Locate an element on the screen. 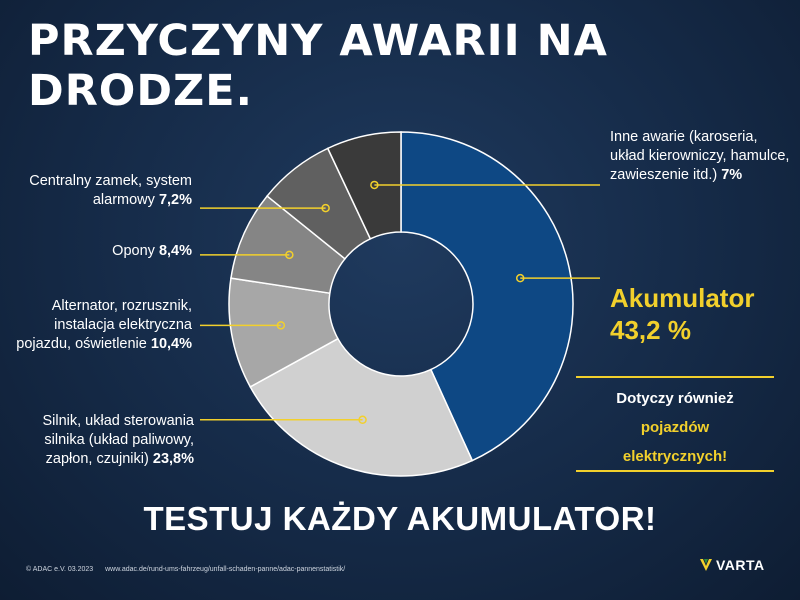 This screenshot has width=800, height=600. ev-note-box: Dotyczy również pojazdów elektrycznych! is located at coordinates (675, 424).